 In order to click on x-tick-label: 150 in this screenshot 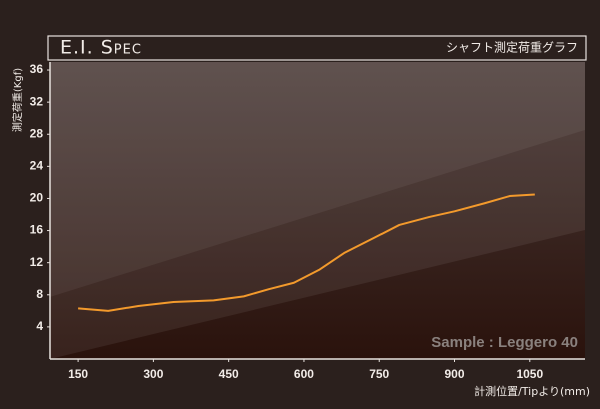, I will do `click(78, 374)`.